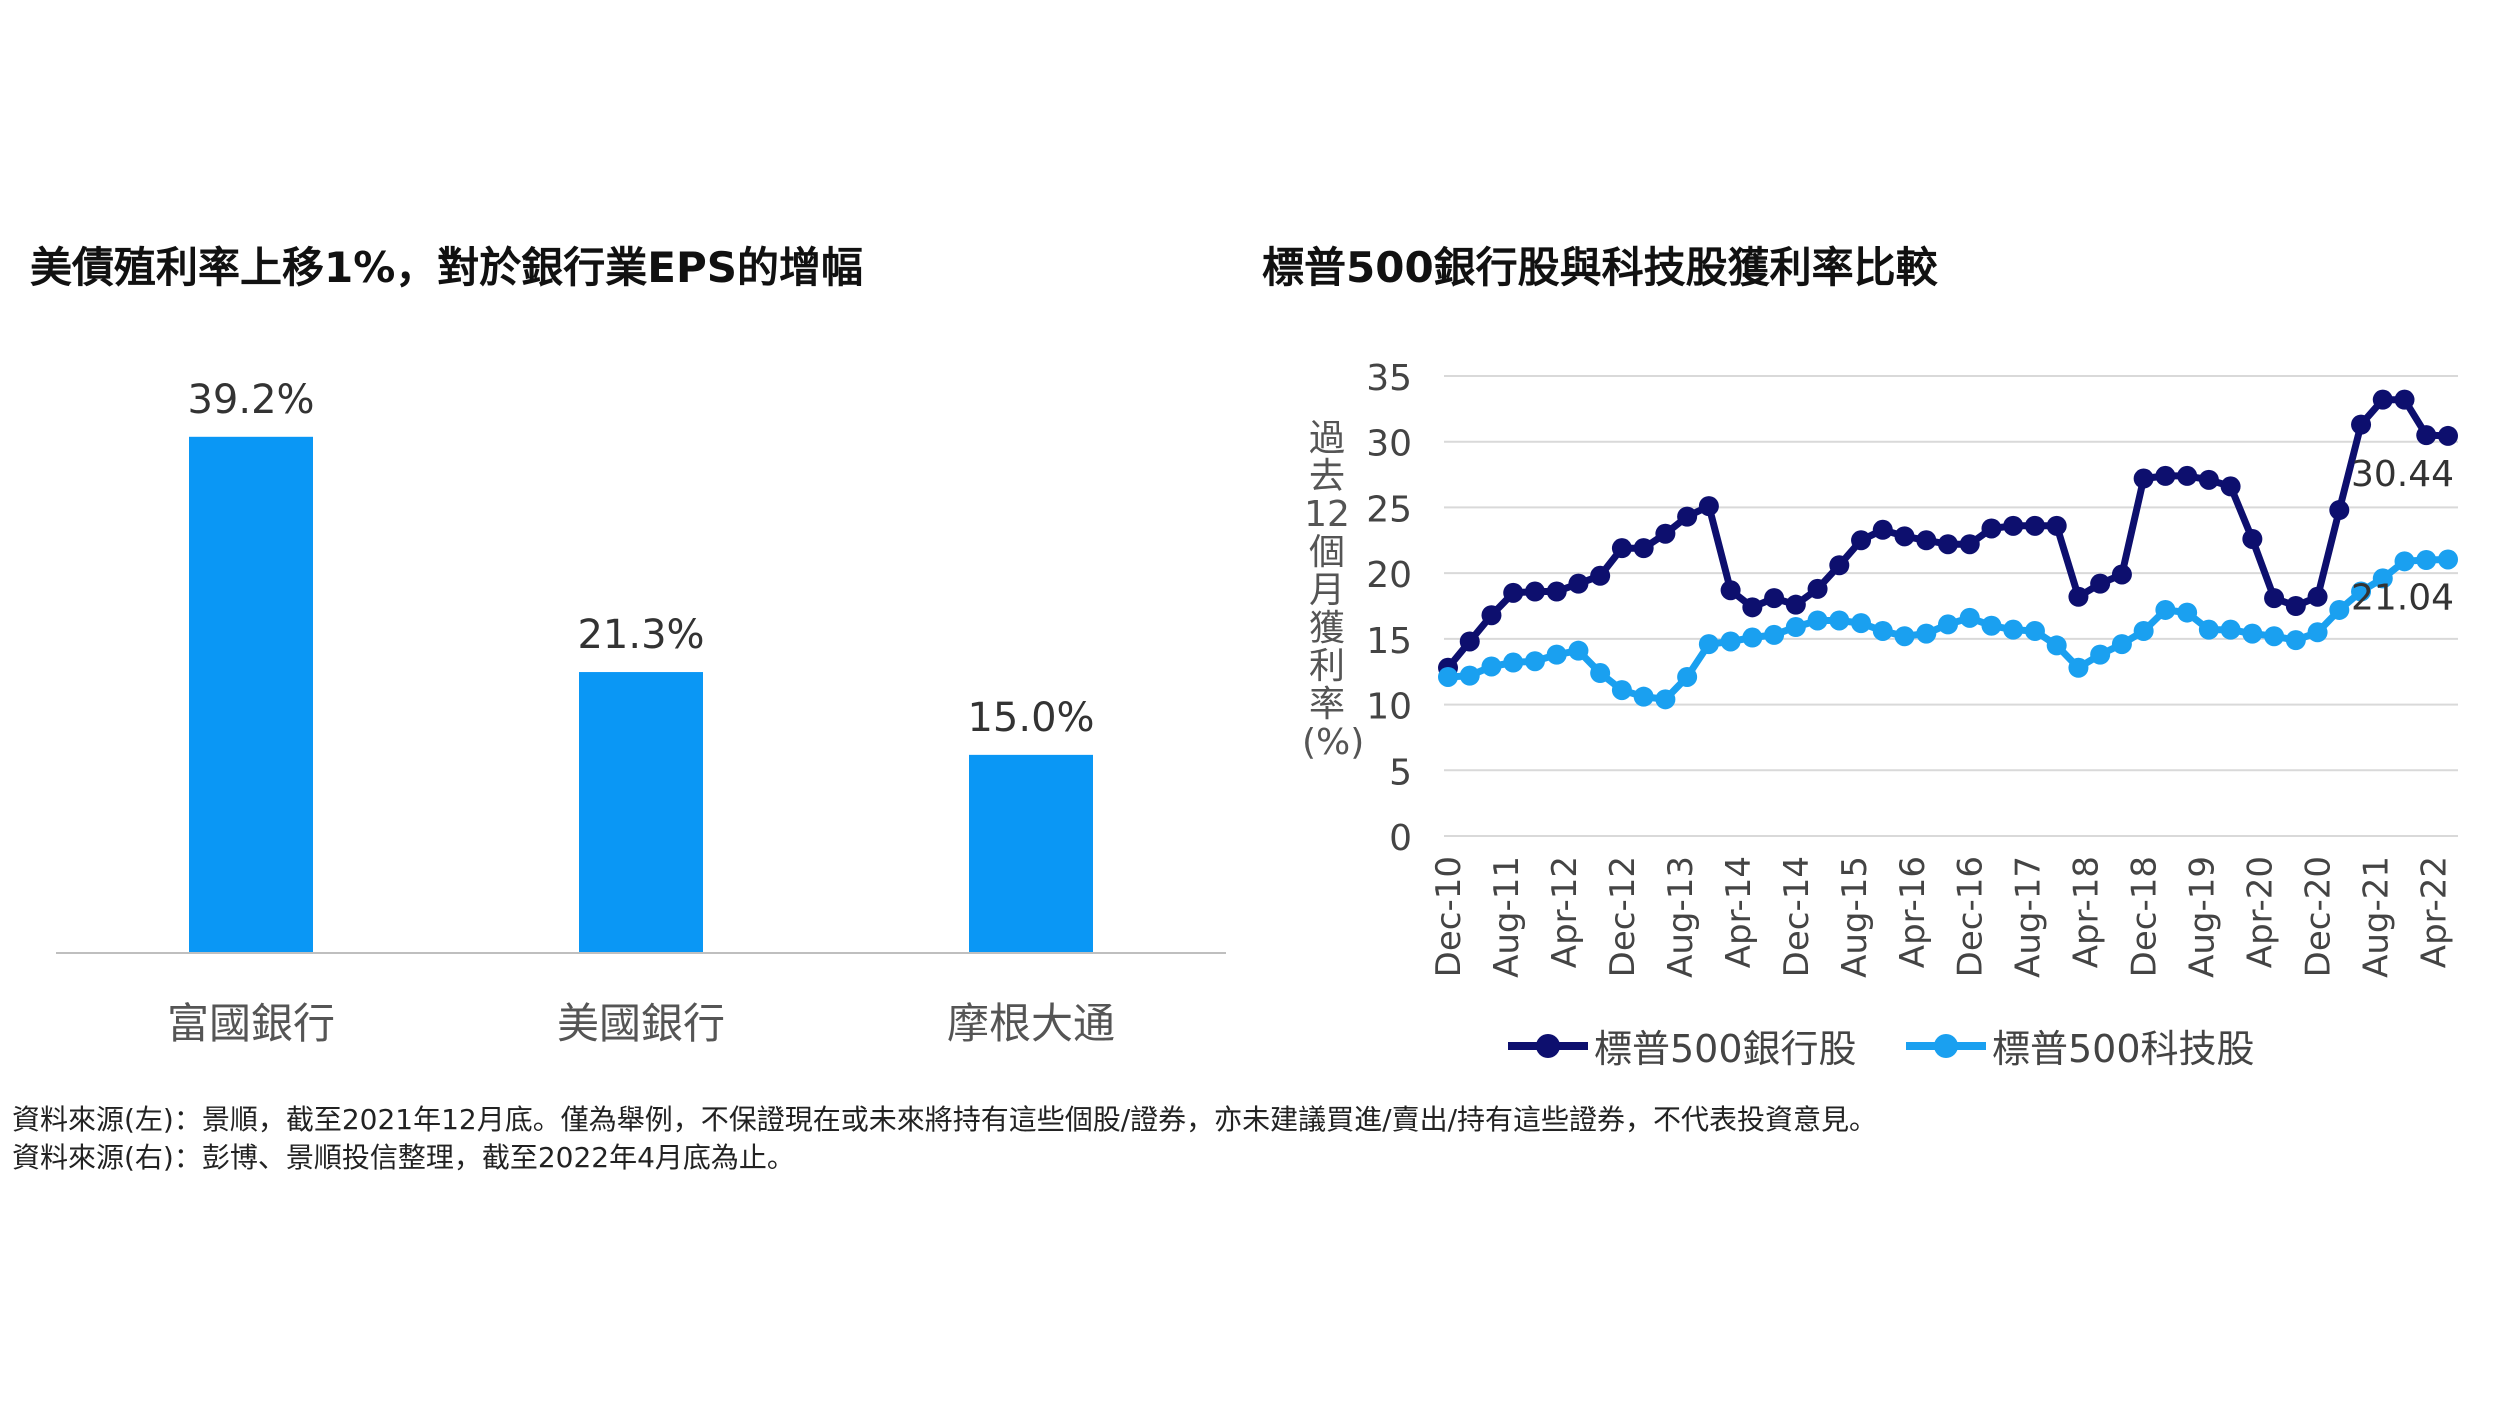 This screenshot has width=2496, height=1404. What do you see at coordinates (1565, 912) in the screenshot?
I see `x-tick-label-2: Apr-12` at bounding box center [1565, 912].